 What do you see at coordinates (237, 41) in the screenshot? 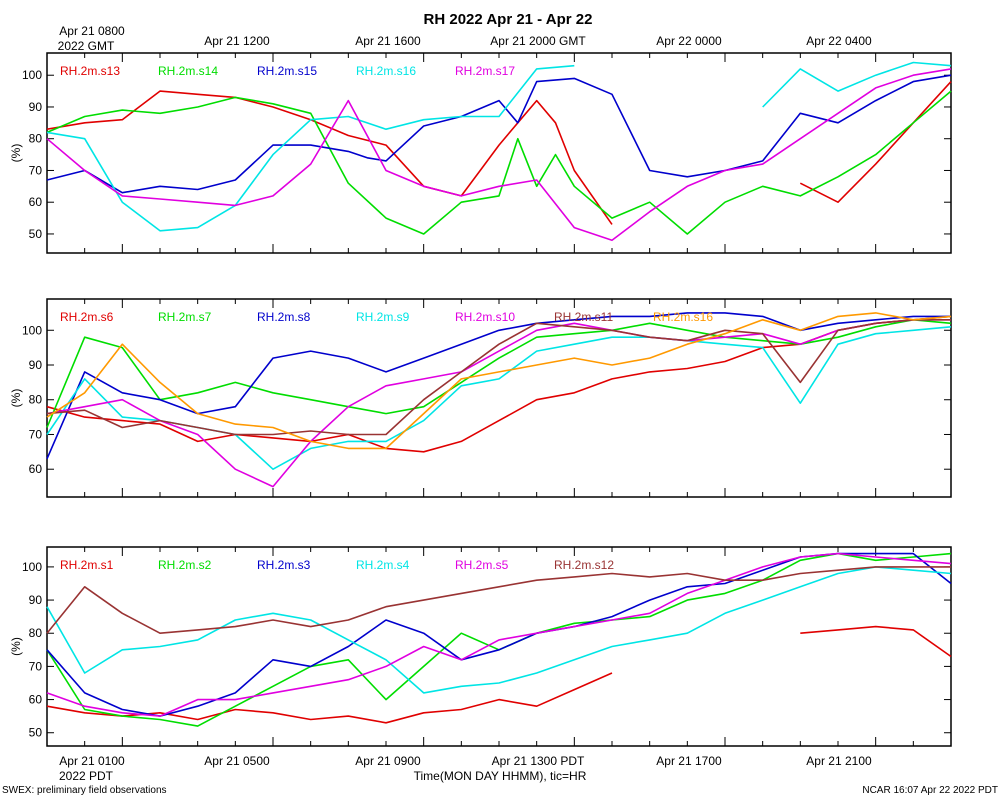
I see `top-axis-label: Apr 21 1200` at bounding box center [237, 41].